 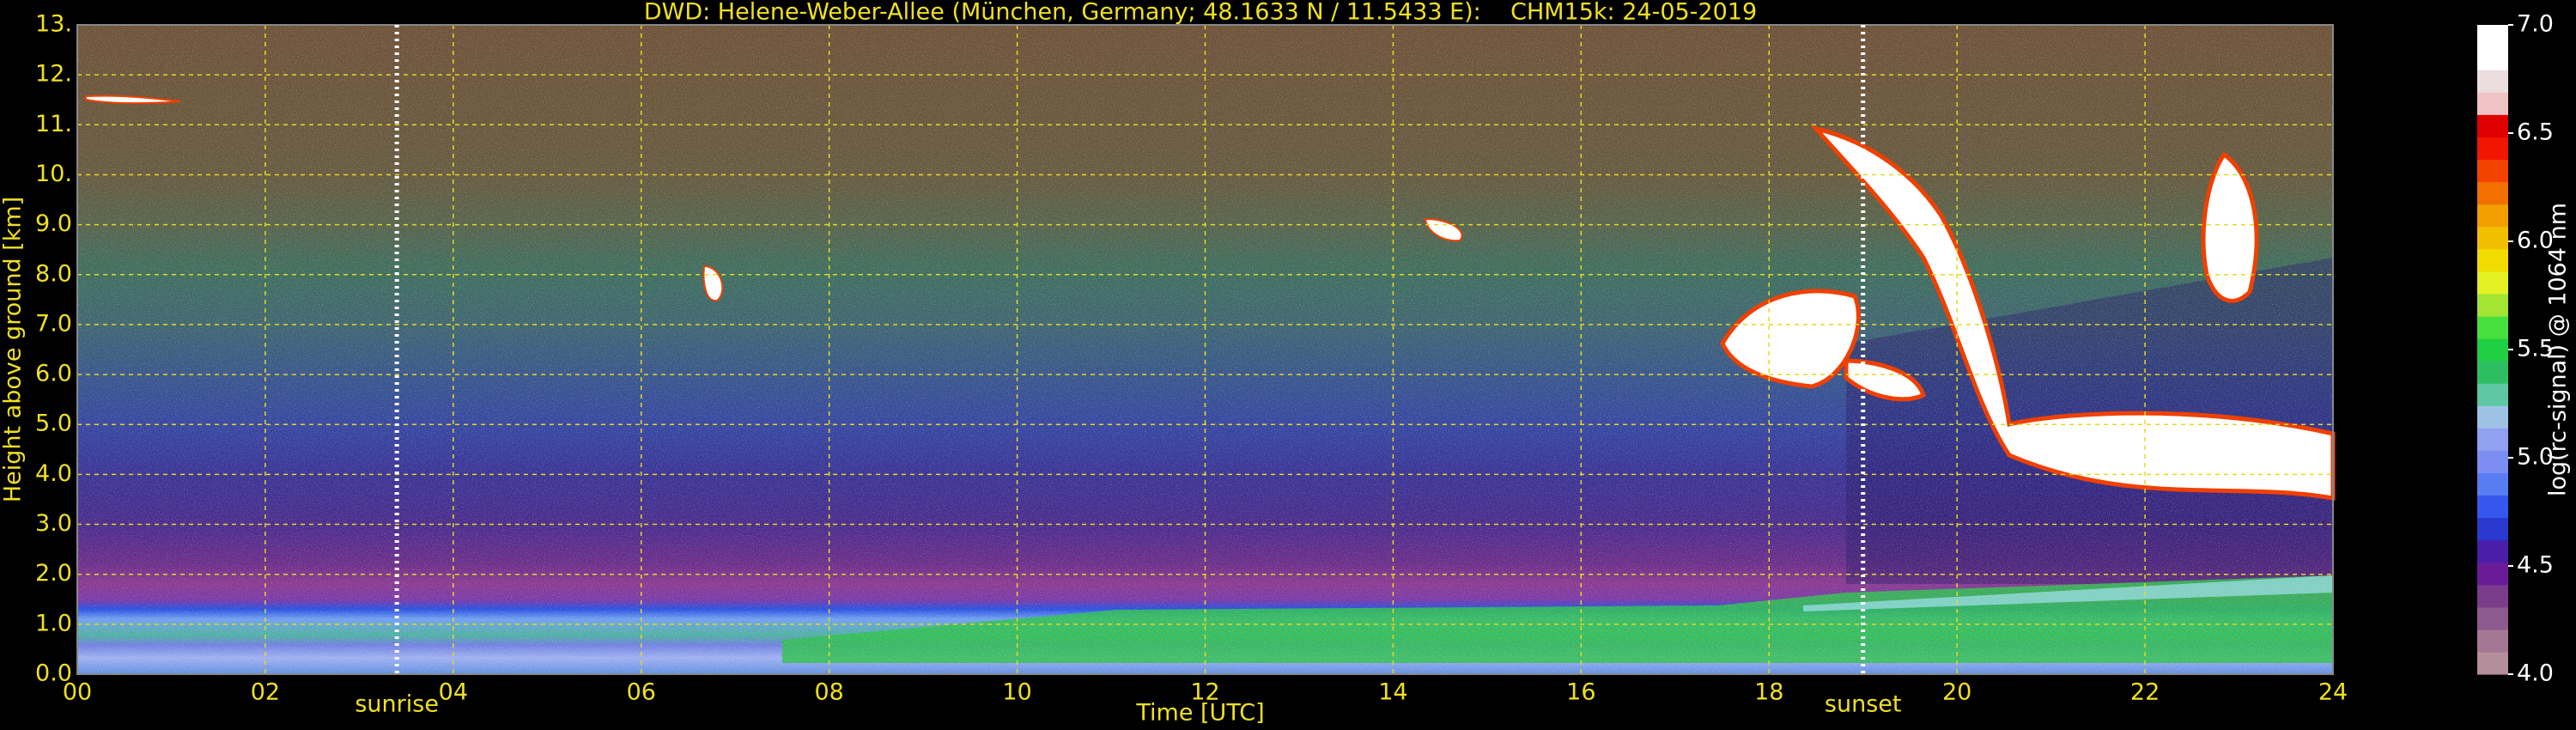 What do you see at coordinates (13, 349) in the screenshot?
I see `y-axis-label: Height above ground [km]` at bounding box center [13, 349].